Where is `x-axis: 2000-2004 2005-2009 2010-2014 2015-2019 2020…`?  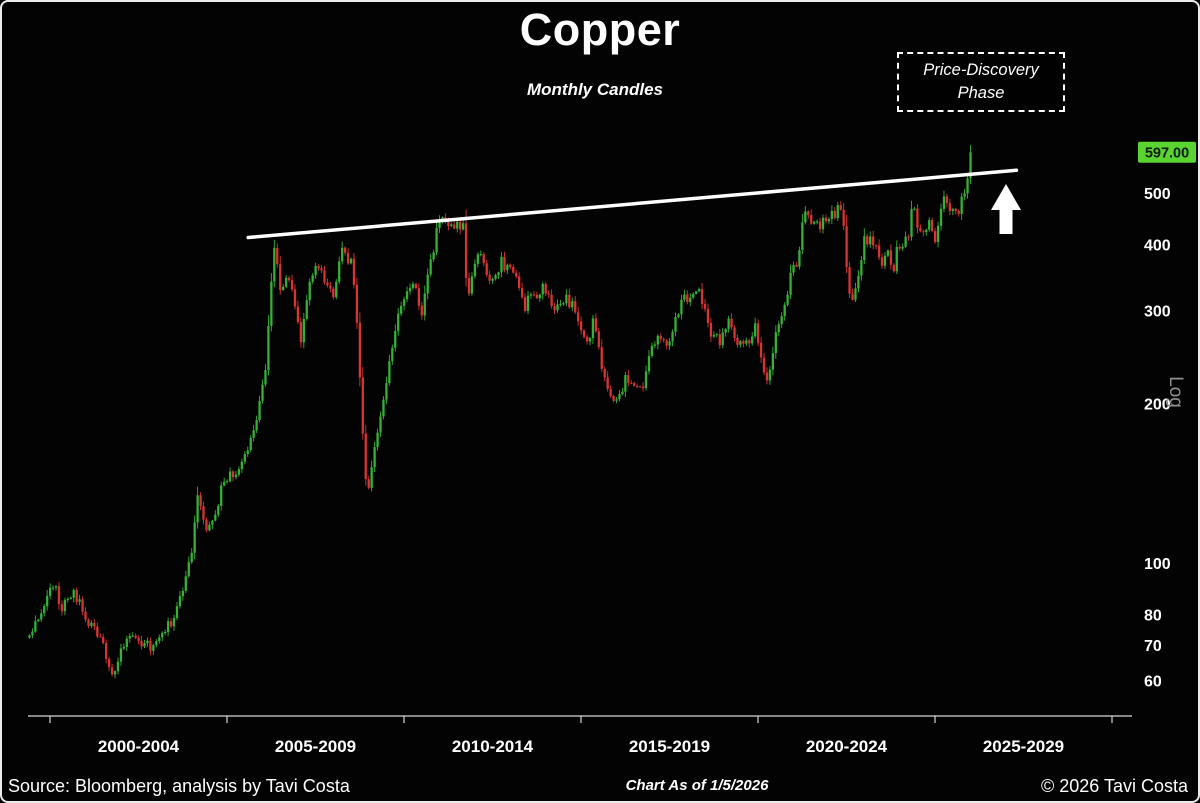
x-axis: 2000-2004 2005-2009 2010-2014 2015-2019 2020… is located at coordinates (580, 735).